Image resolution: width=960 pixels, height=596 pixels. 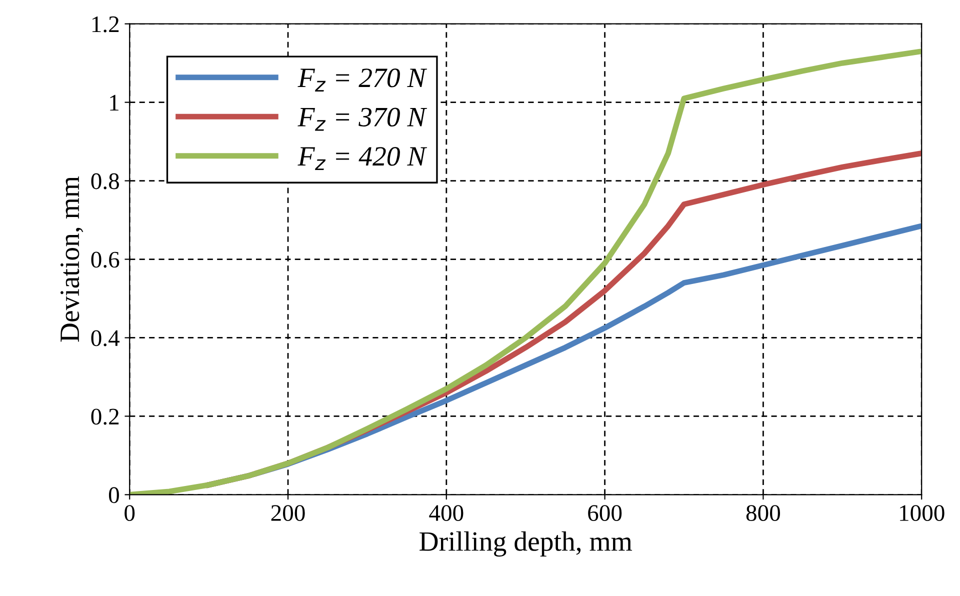 I want to click on legend-label: F$_{z}$ = 270 N, so click(x=363, y=80).